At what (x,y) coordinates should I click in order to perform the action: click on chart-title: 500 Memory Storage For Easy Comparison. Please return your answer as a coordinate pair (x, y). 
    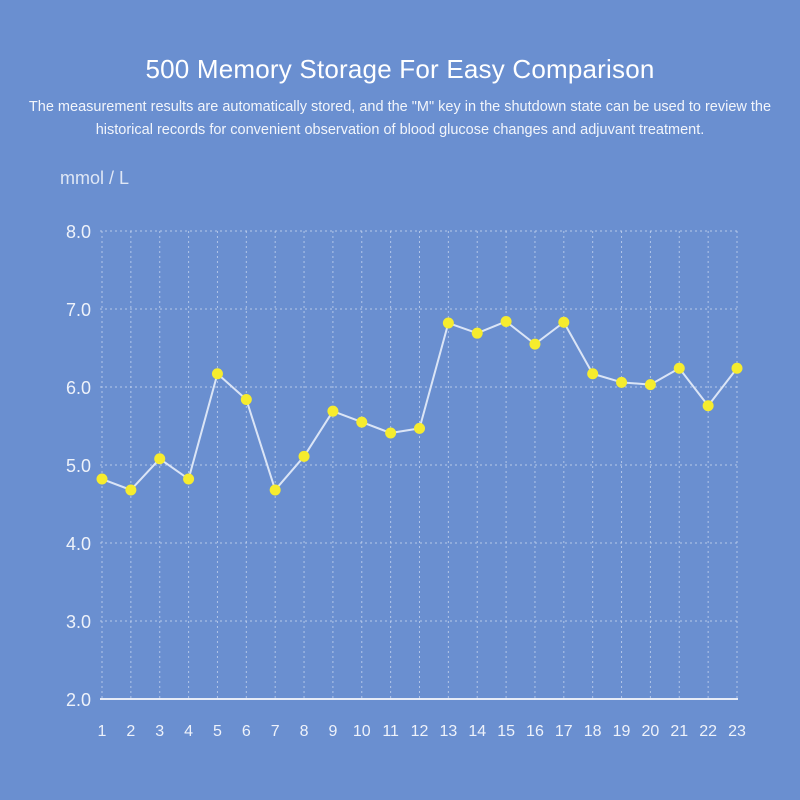
    Looking at the image, I should click on (400, 69).